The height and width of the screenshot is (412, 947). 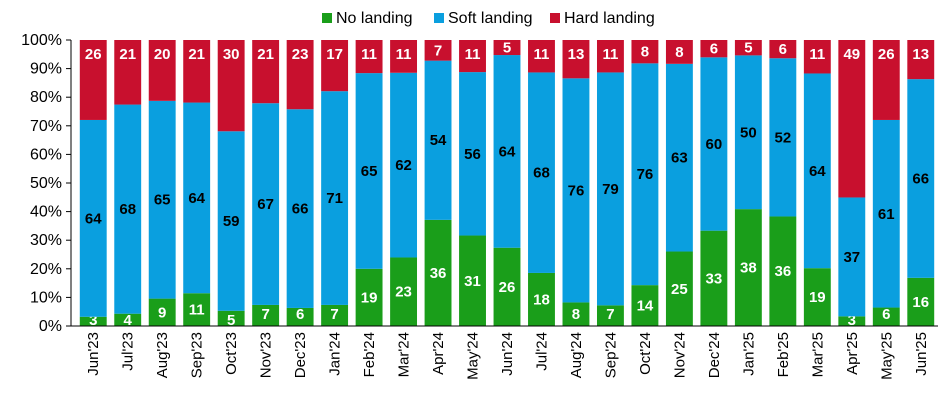 I want to click on legend-swatch-soft-landing, so click(x=439, y=18).